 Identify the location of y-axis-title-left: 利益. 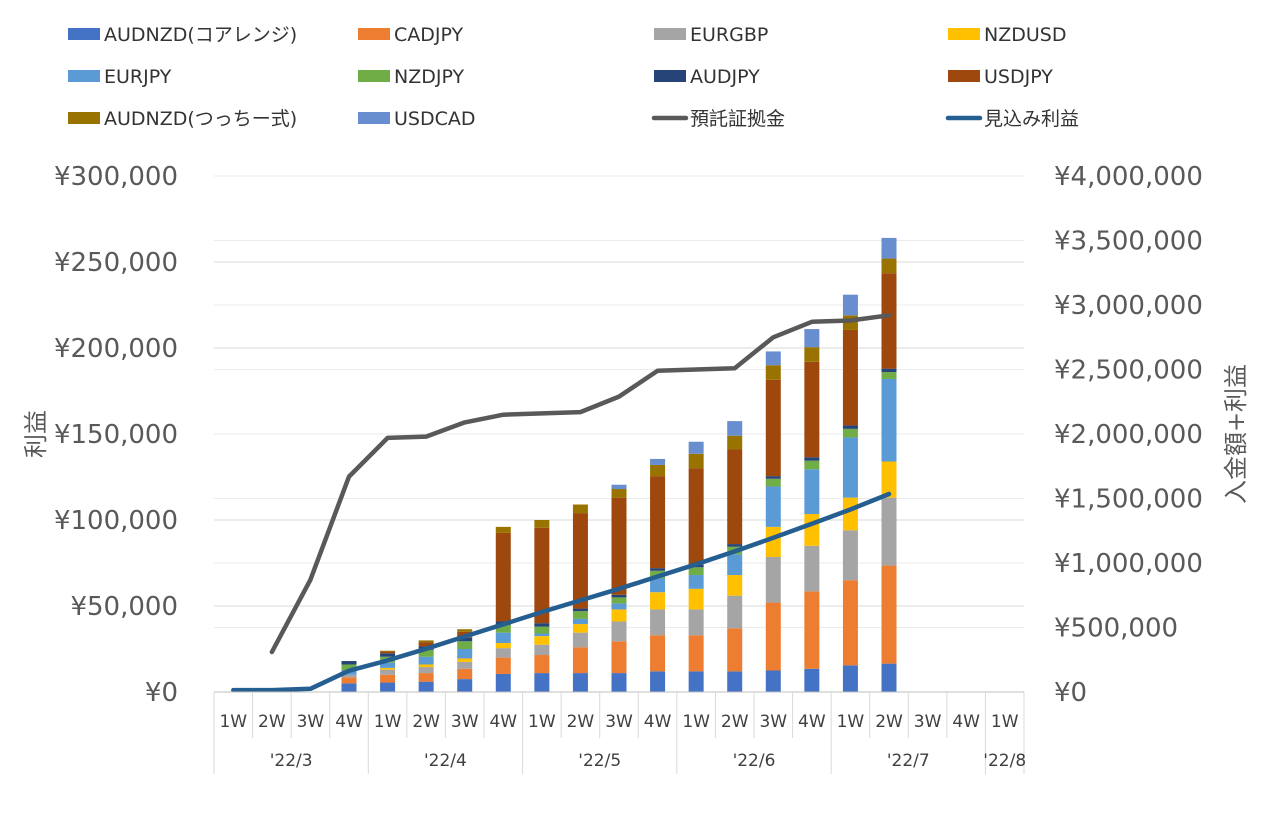
(36, 434).